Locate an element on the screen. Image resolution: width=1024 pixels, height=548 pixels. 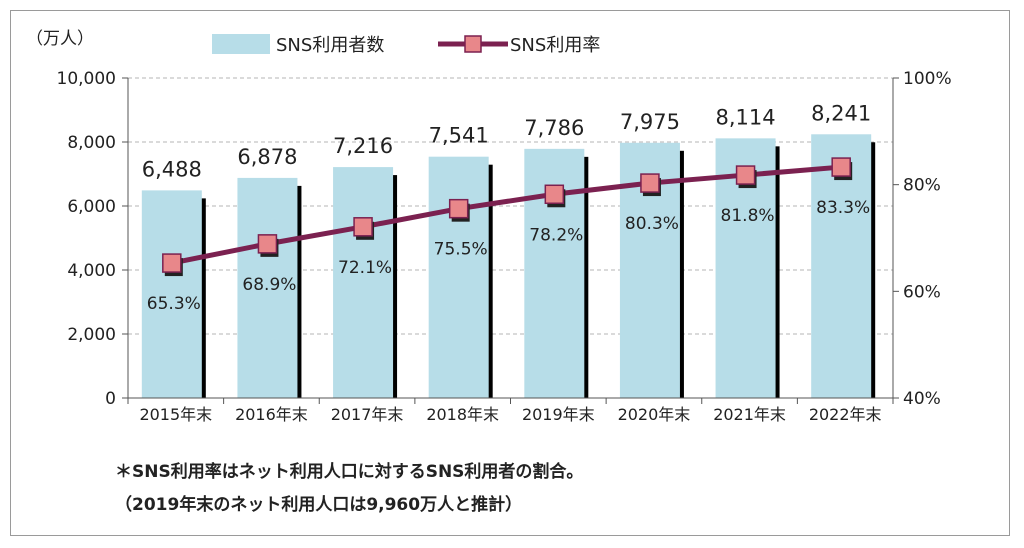
bar-value-label: 7,786 is located at coordinates (554, 128).